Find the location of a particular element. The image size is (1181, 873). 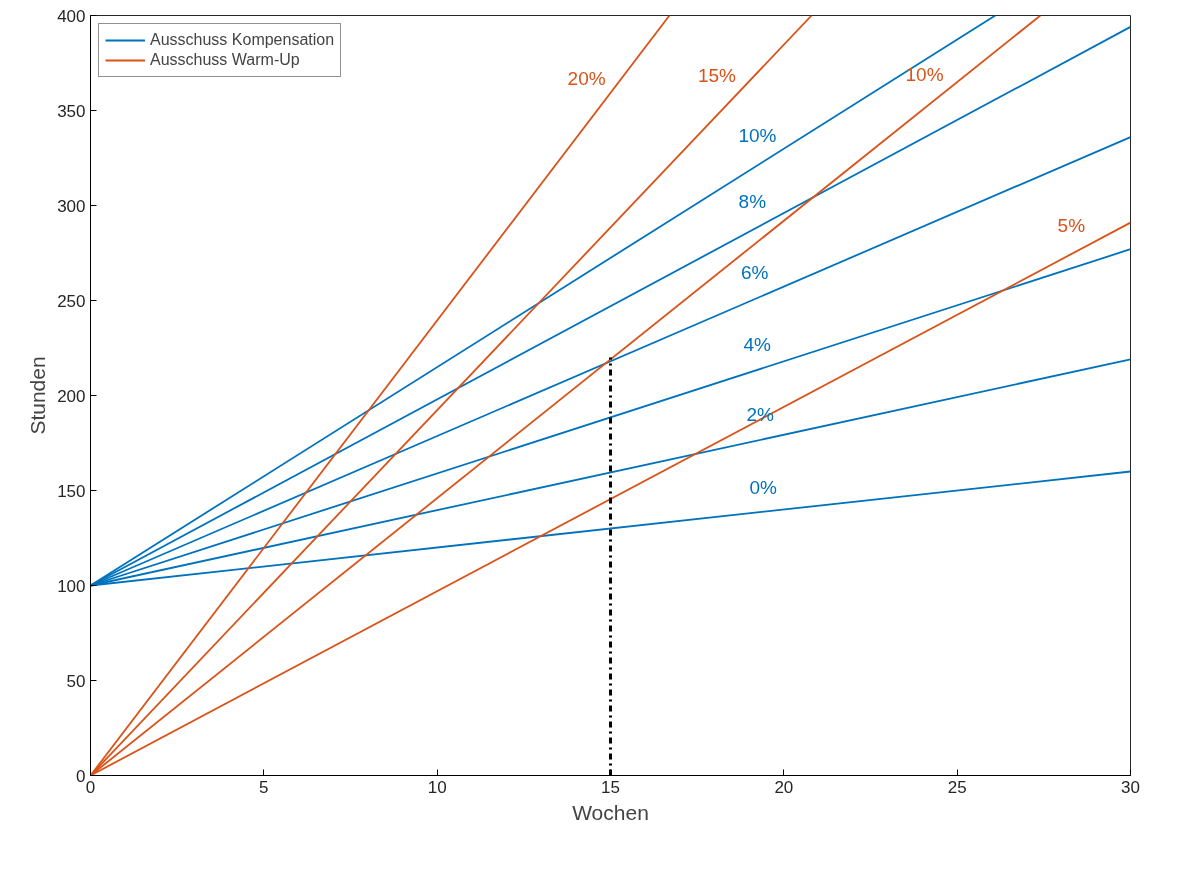

y-axis-title: Stunden is located at coordinates (38, 395).